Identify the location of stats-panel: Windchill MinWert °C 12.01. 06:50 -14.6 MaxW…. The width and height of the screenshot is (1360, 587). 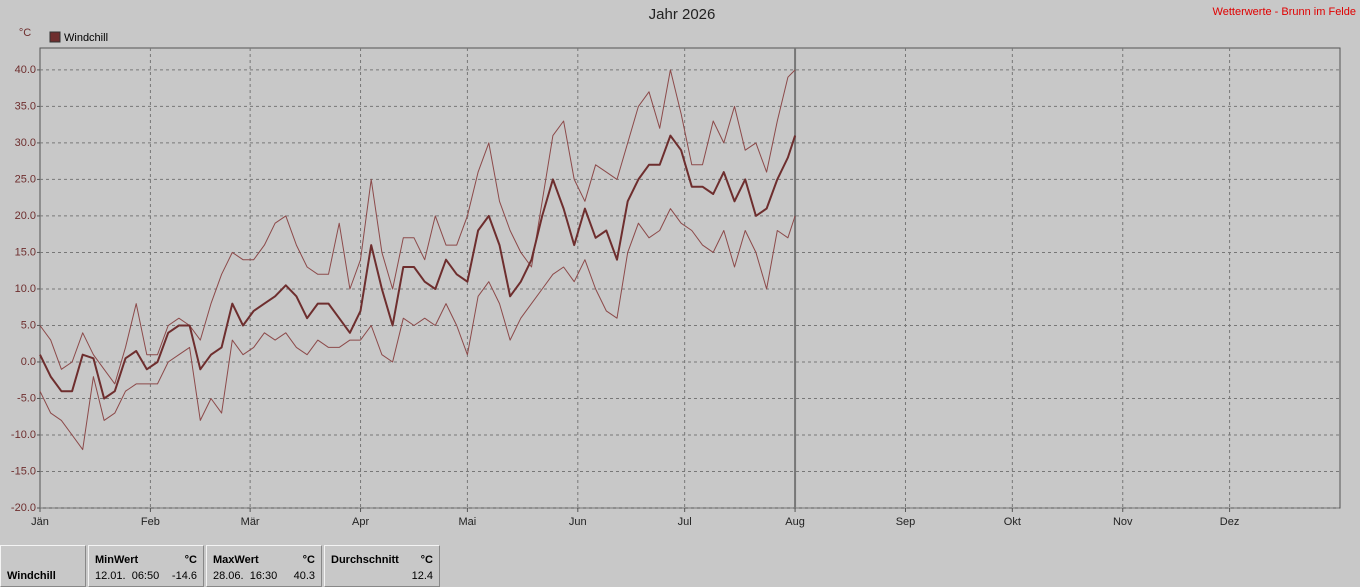
(221, 566).